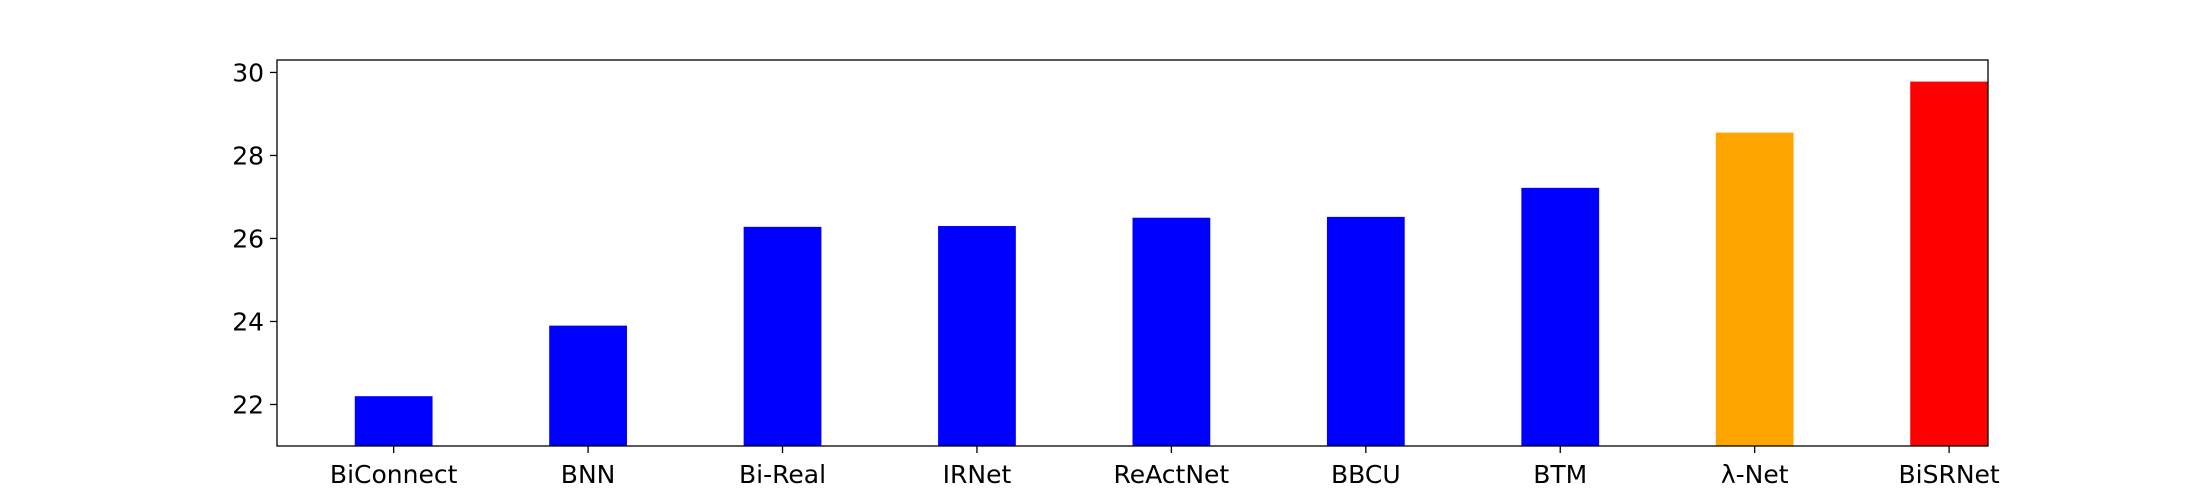  What do you see at coordinates (1755, 474) in the screenshot?
I see `x-tick-label: λ-Net` at bounding box center [1755, 474].